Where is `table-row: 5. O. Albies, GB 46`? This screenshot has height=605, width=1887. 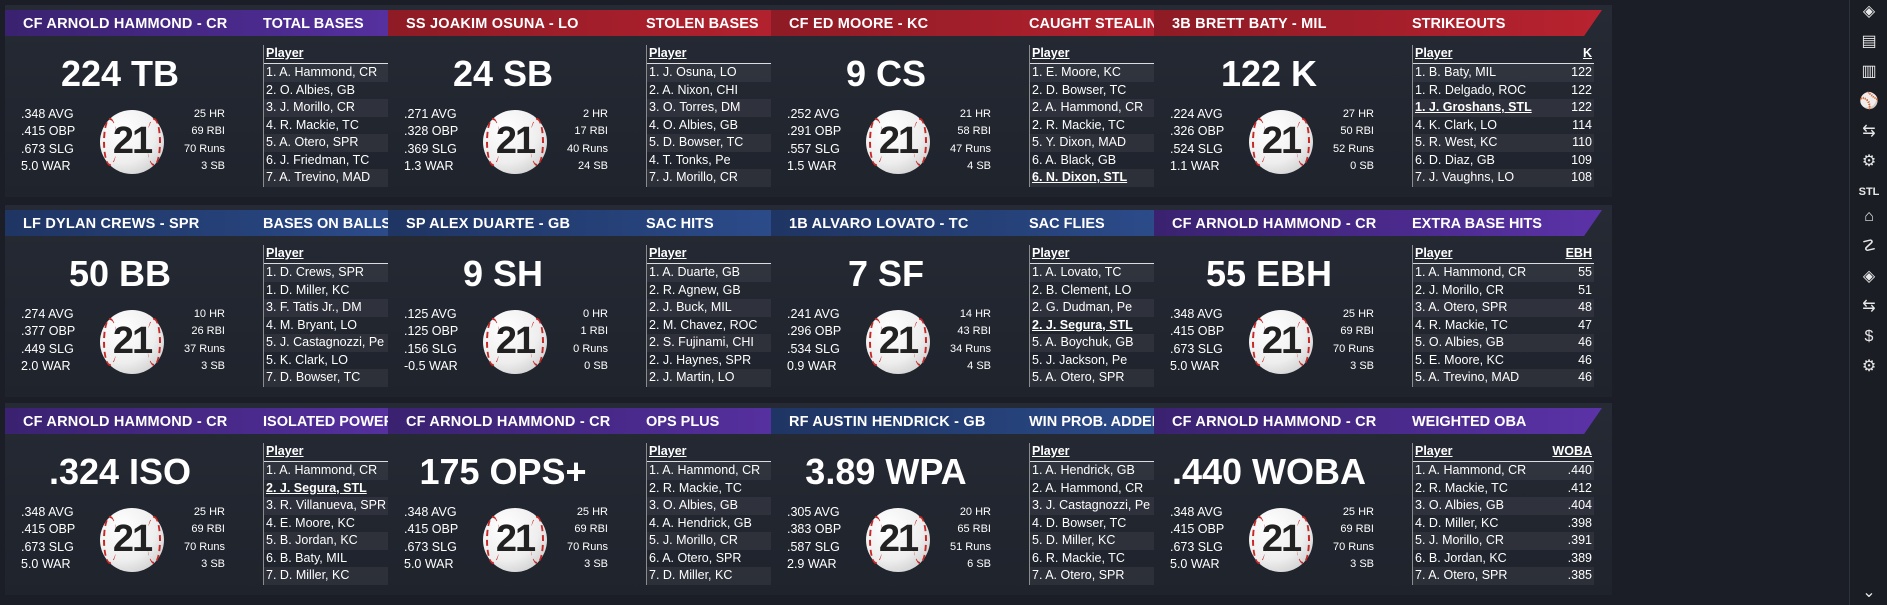 table-row: 5. O. Albies, GB 46 is located at coordinates (1503, 343).